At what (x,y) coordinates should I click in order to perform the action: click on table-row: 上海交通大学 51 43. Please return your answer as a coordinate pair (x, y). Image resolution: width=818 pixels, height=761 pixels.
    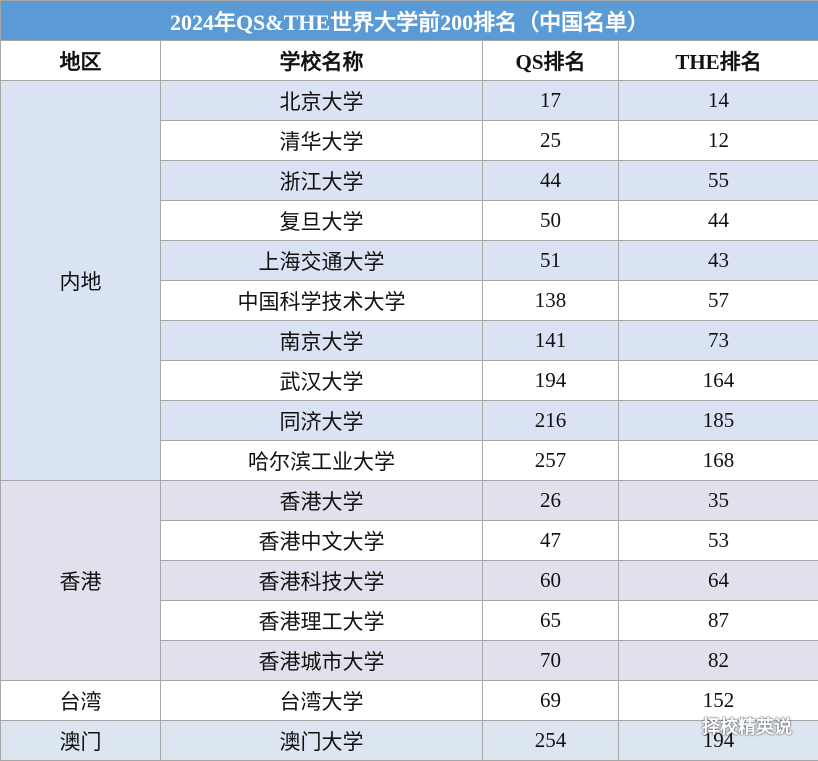
    Looking at the image, I should click on (409, 260).